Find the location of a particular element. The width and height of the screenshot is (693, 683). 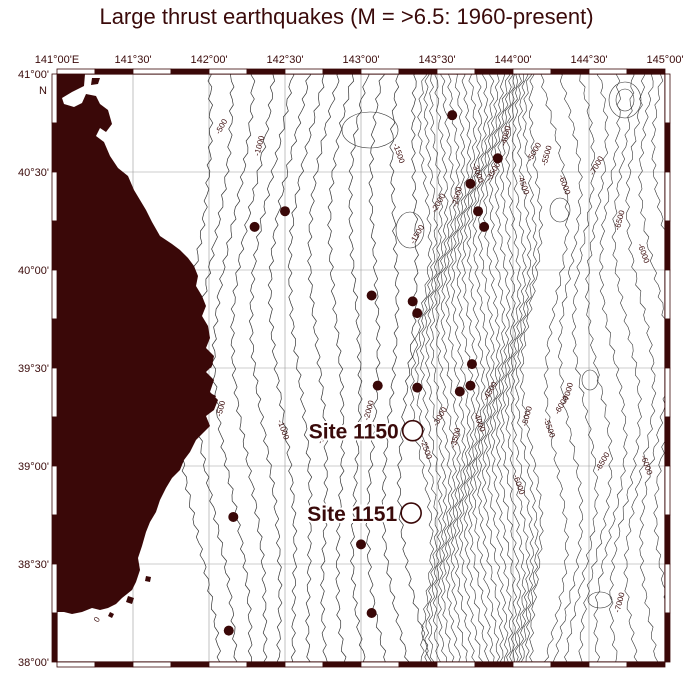

longitude-tick-label: 143°30' is located at coordinates (436, 60).